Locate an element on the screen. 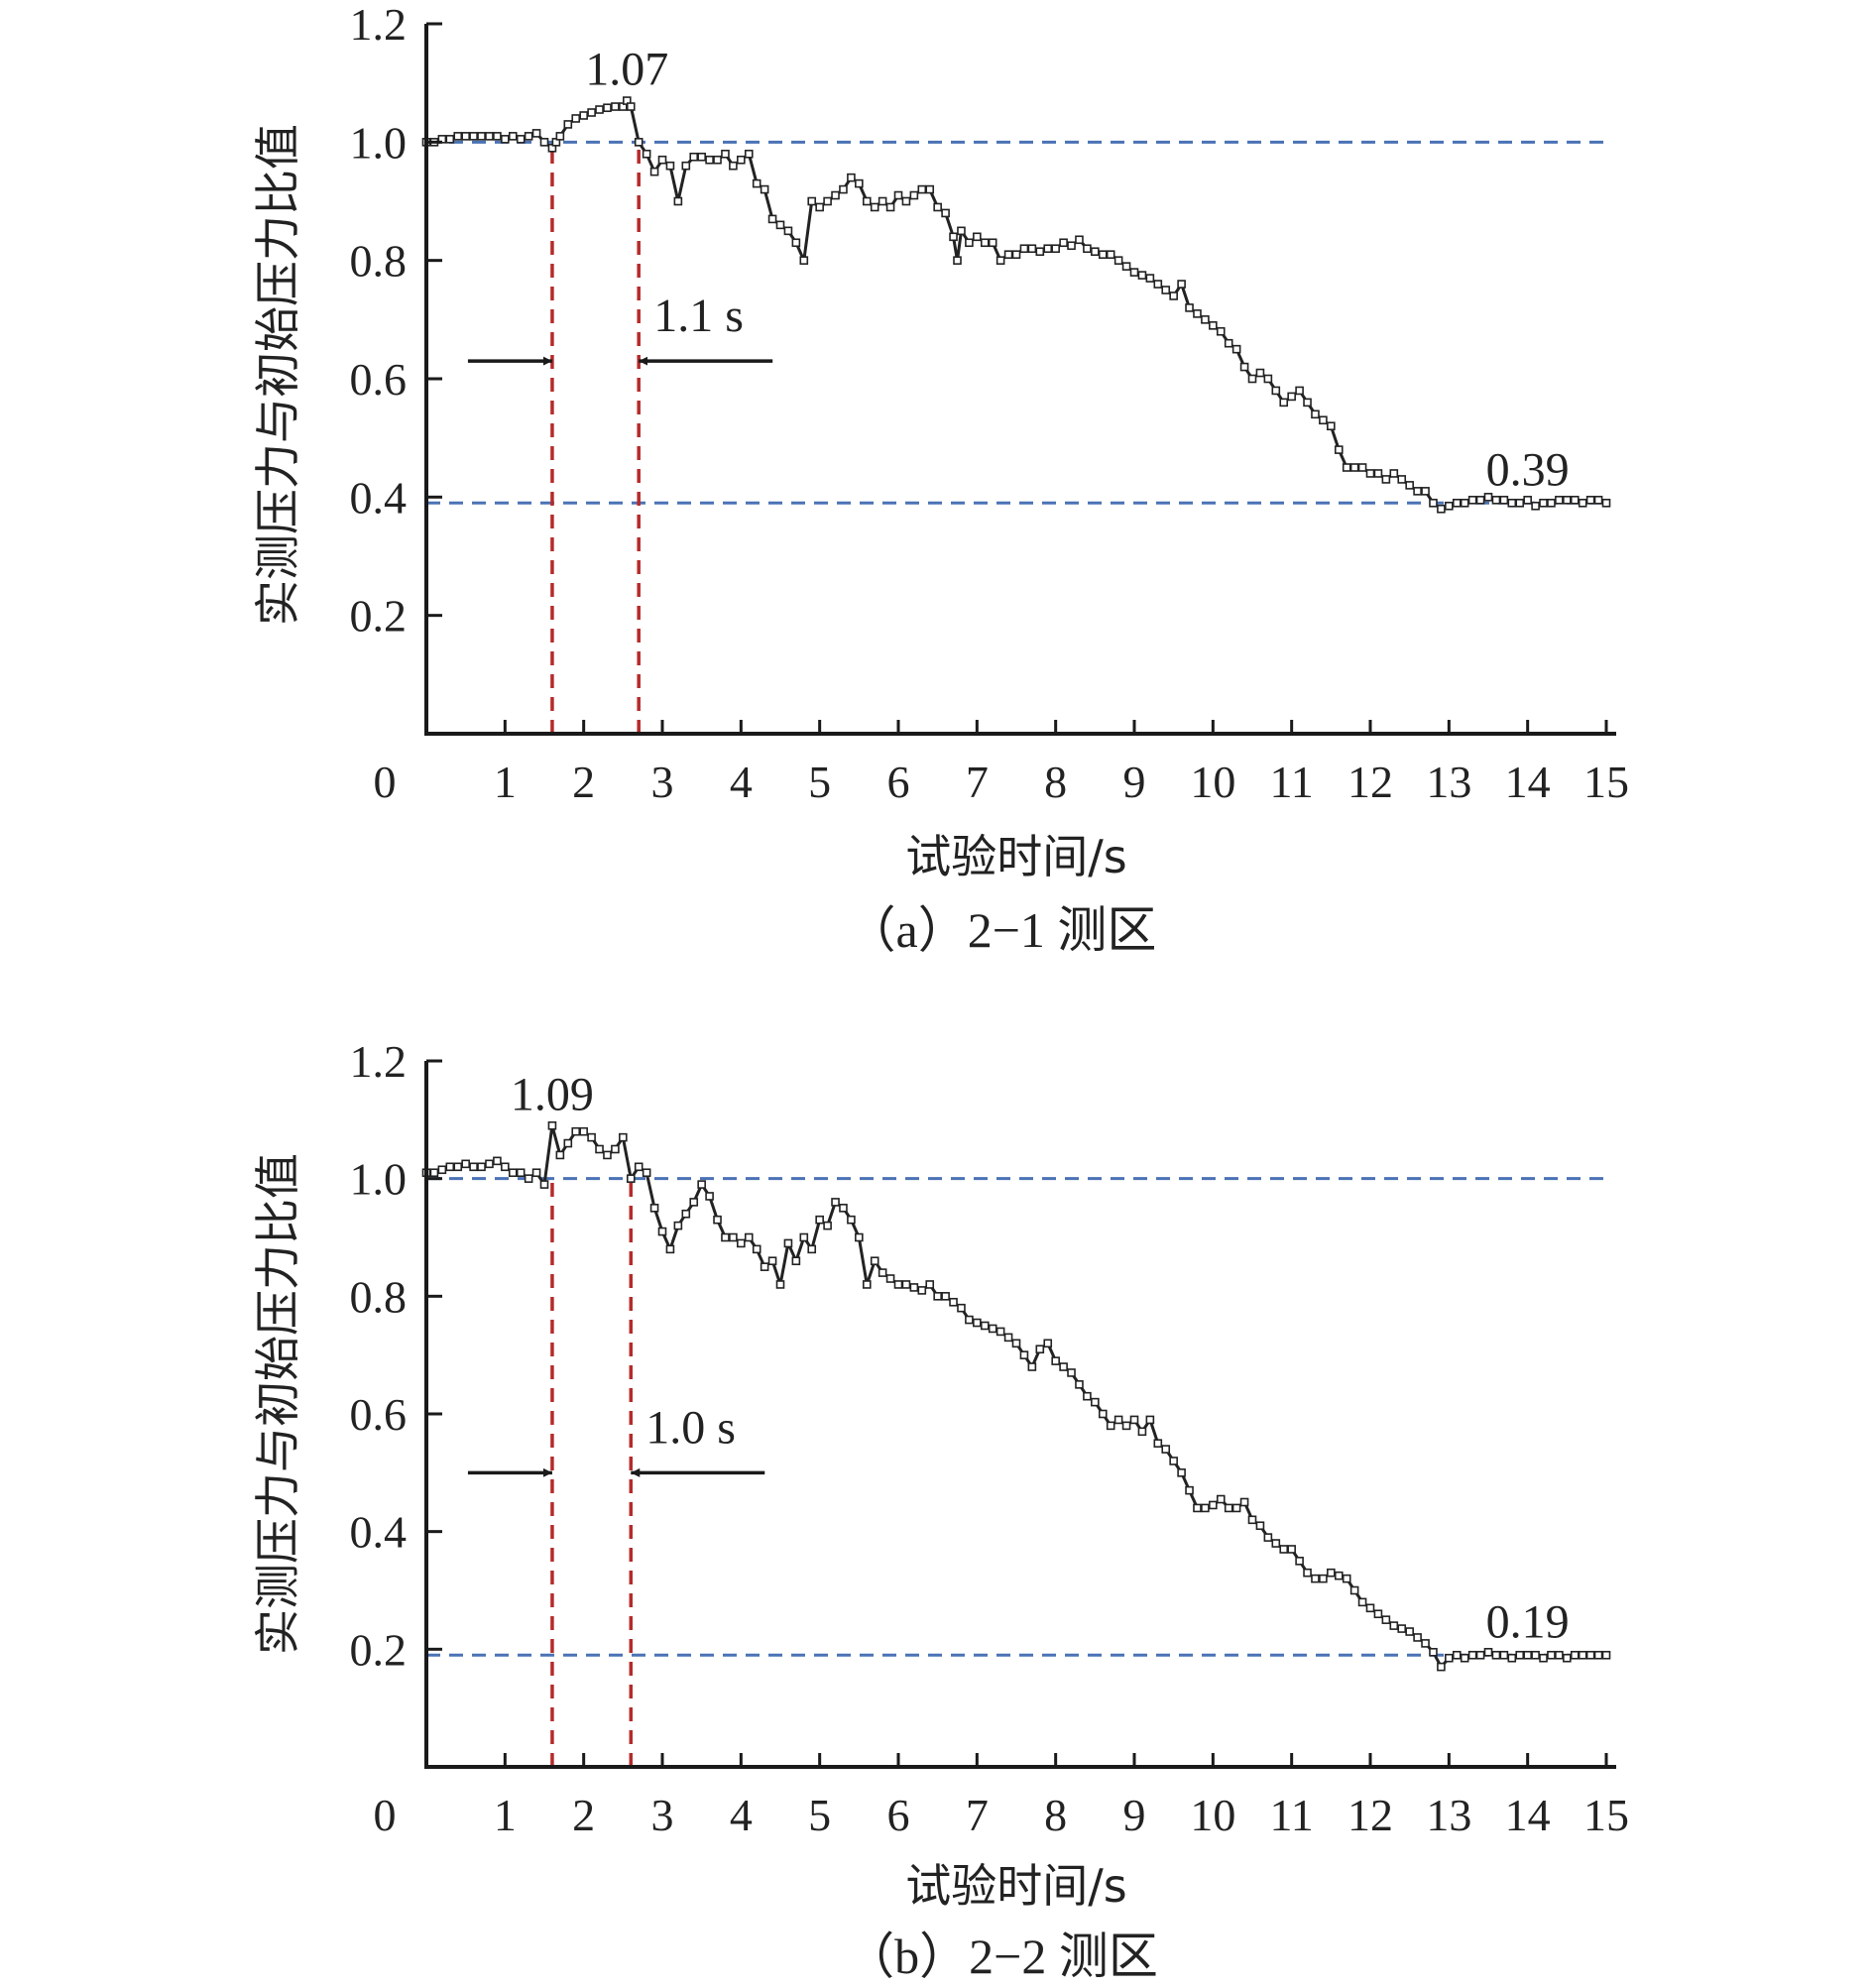 This screenshot has width=1874, height=1988. x-tick-label: 10 is located at coordinates (1212, 1815).